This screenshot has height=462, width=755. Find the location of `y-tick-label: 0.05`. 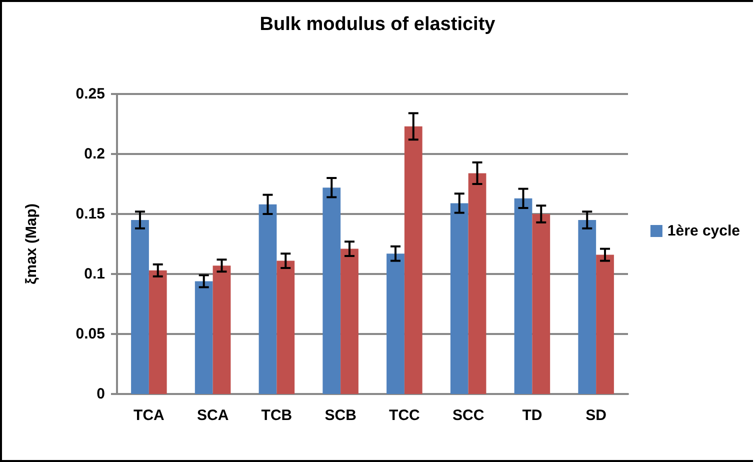

y-tick-label: 0.05 is located at coordinates (90, 334).